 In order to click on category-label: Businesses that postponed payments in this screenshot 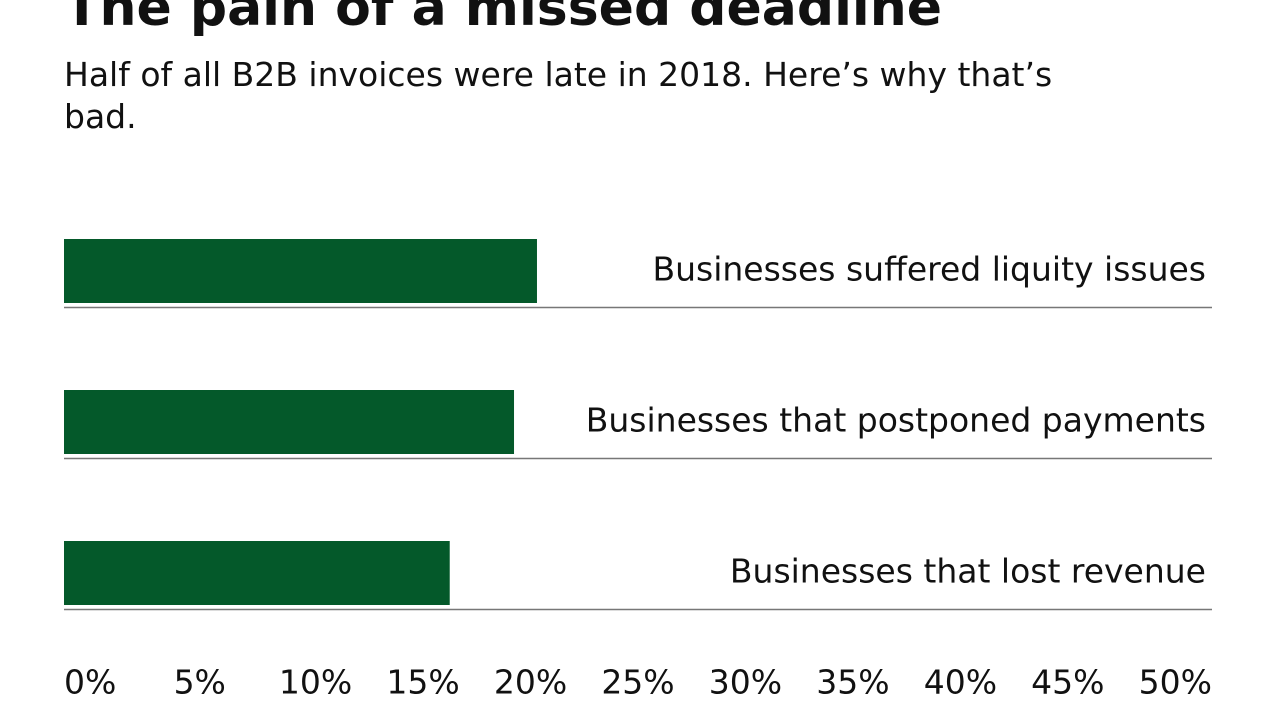, I will do `click(896, 420)`.